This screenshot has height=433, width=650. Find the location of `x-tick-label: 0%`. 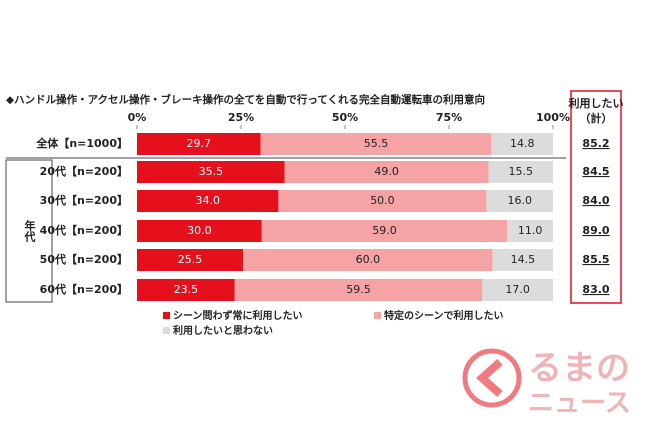

x-tick-label: 0% is located at coordinates (137, 117).